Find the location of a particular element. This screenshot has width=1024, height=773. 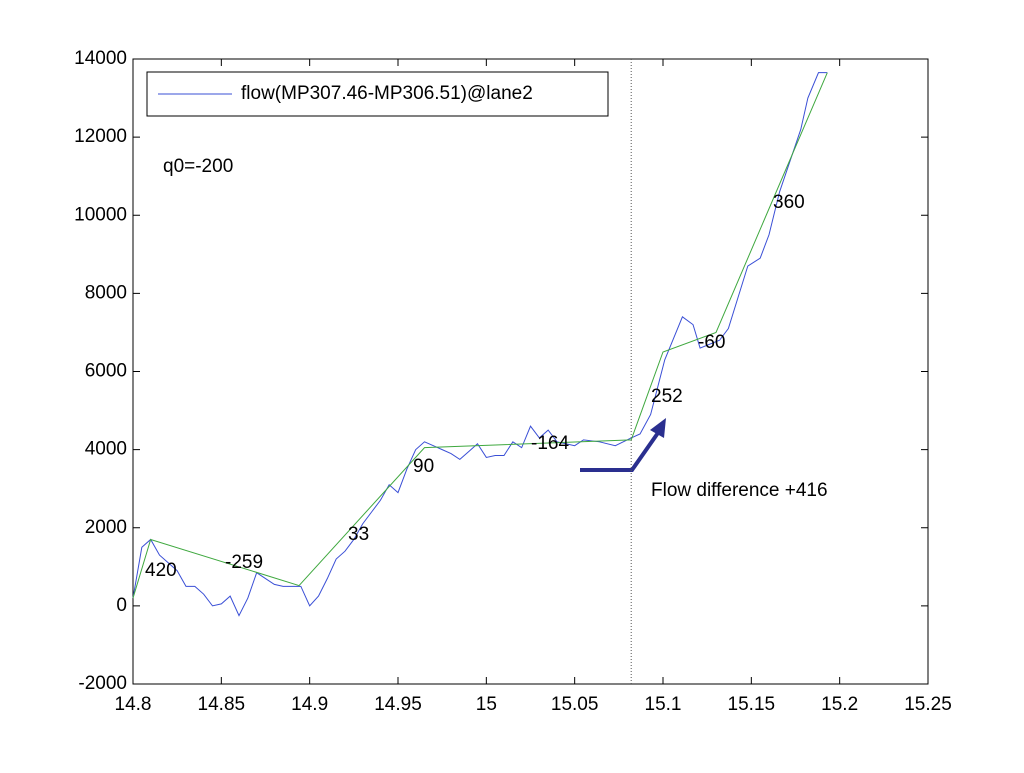

x-tick-label: 14.85 is located at coordinates (222, 704).